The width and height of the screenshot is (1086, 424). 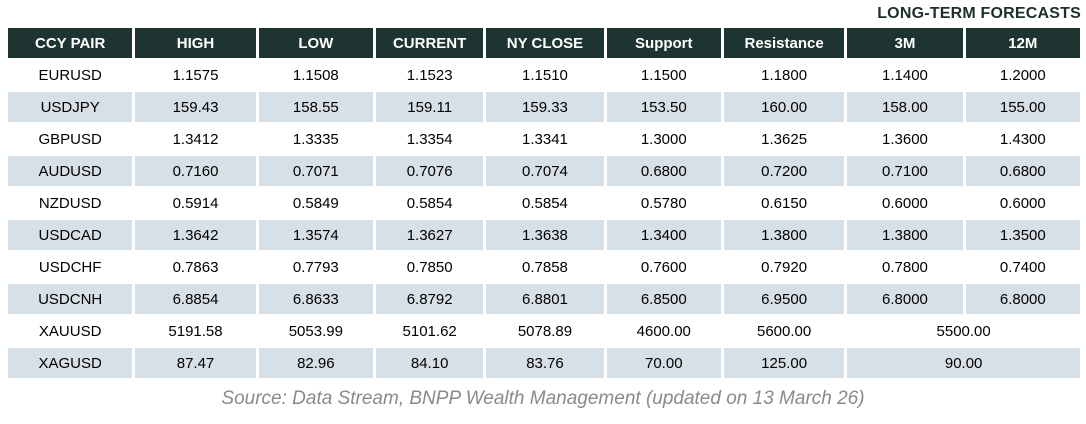 I want to click on cell-current: 0.7076, so click(x=430, y=171).